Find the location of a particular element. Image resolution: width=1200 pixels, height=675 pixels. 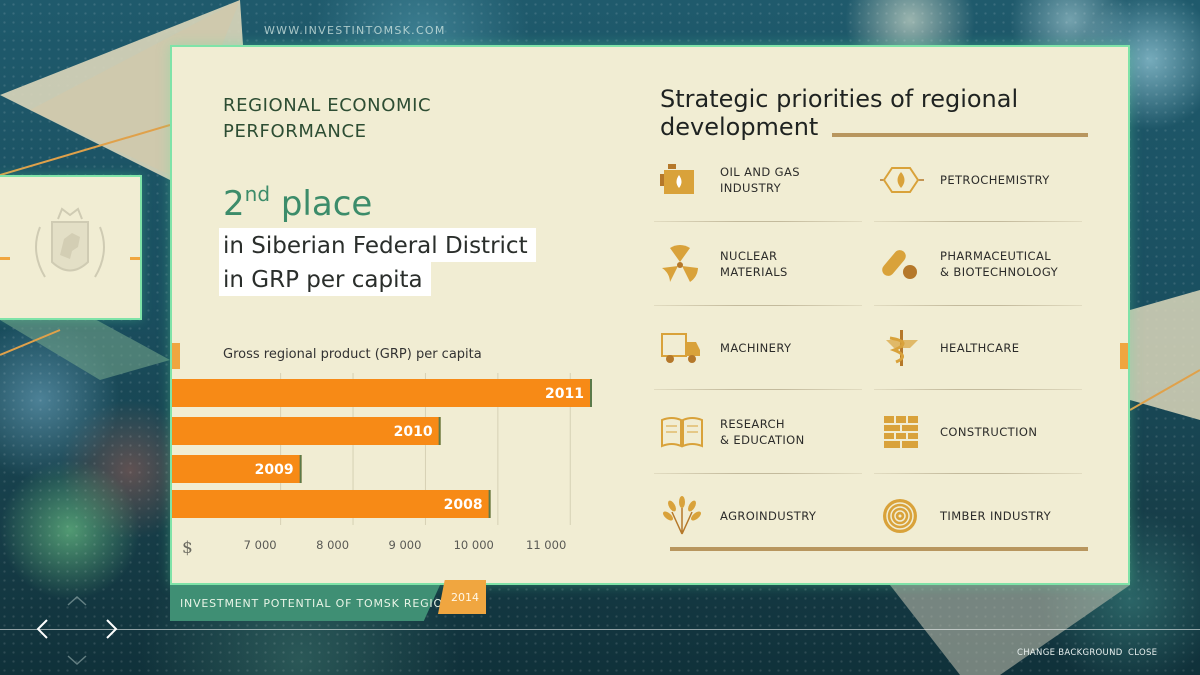

sector-item: MACHINERY is located at coordinates (758, 348).